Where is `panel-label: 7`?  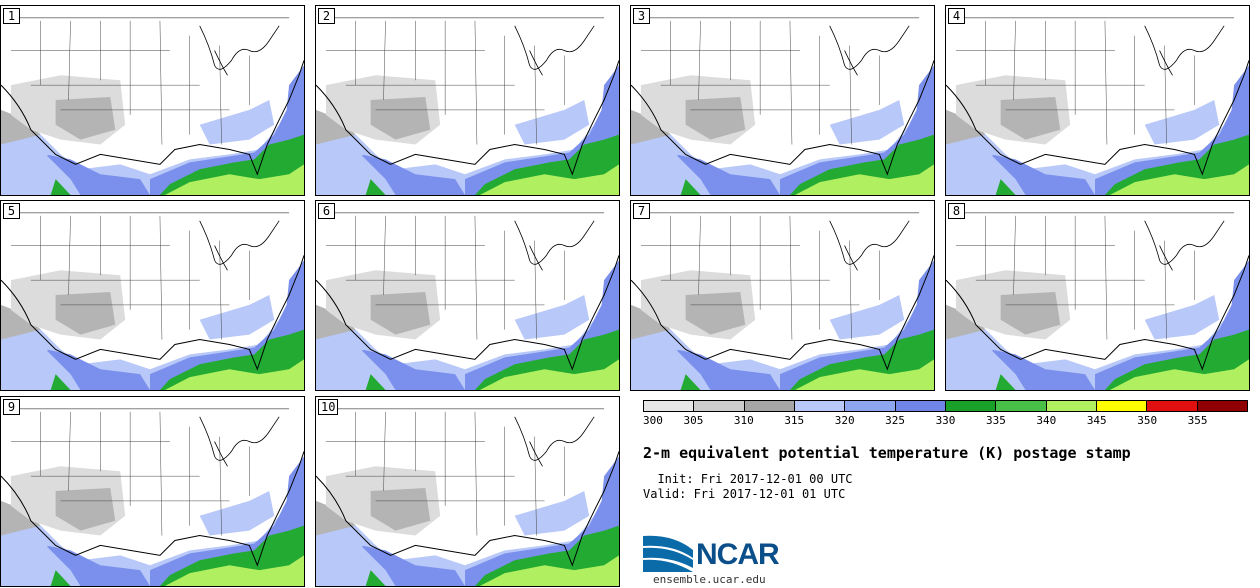
panel-label: 7 is located at coordinates (641, 211).